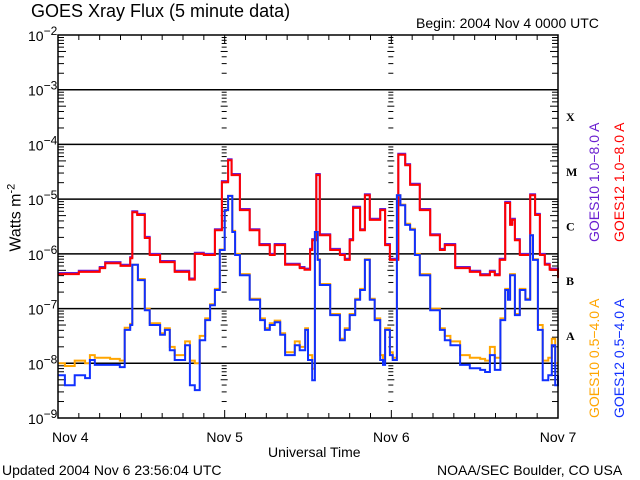 The width and height of the screenshot is (640, 480). What do you see at coordinates (530, 470) in the screenshot?
I see `credit-text: NOAA/SEC Boulder, CO USA` at bounding box center [530, 470].